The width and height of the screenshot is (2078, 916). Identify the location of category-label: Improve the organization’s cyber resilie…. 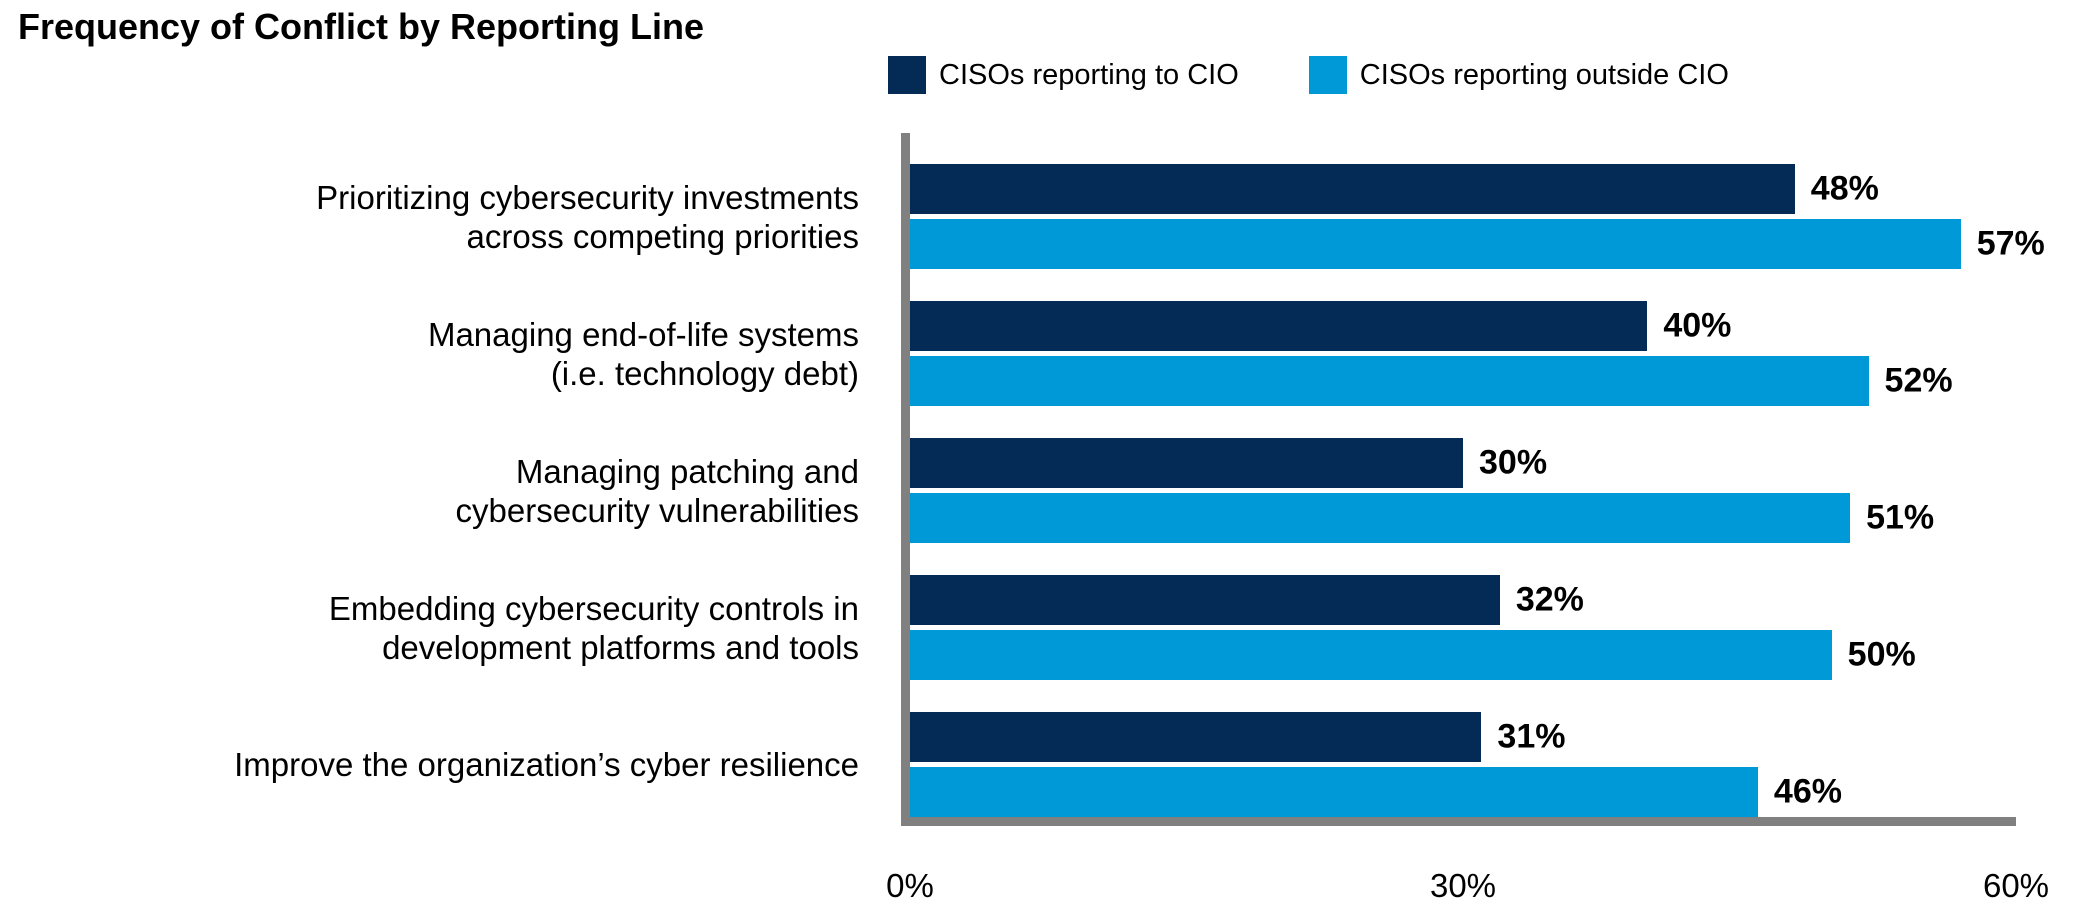
(546, 764).